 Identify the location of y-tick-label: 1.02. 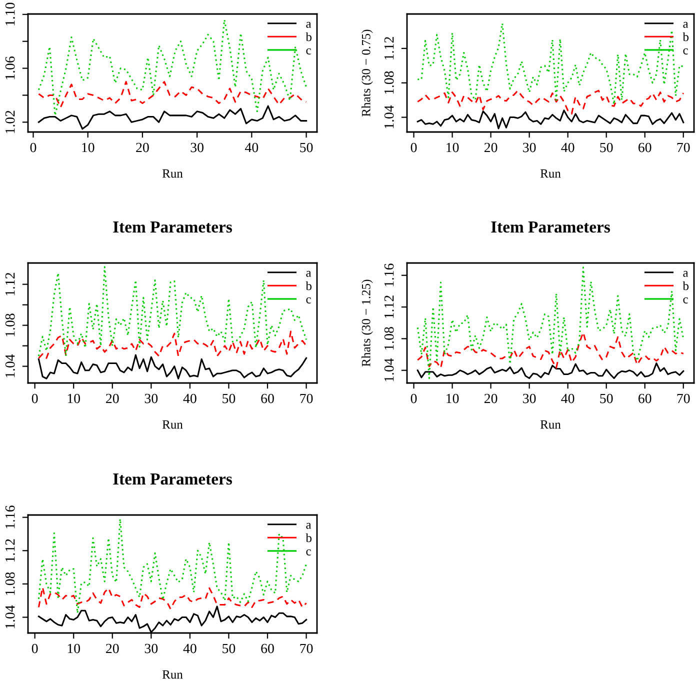
(10, 122).